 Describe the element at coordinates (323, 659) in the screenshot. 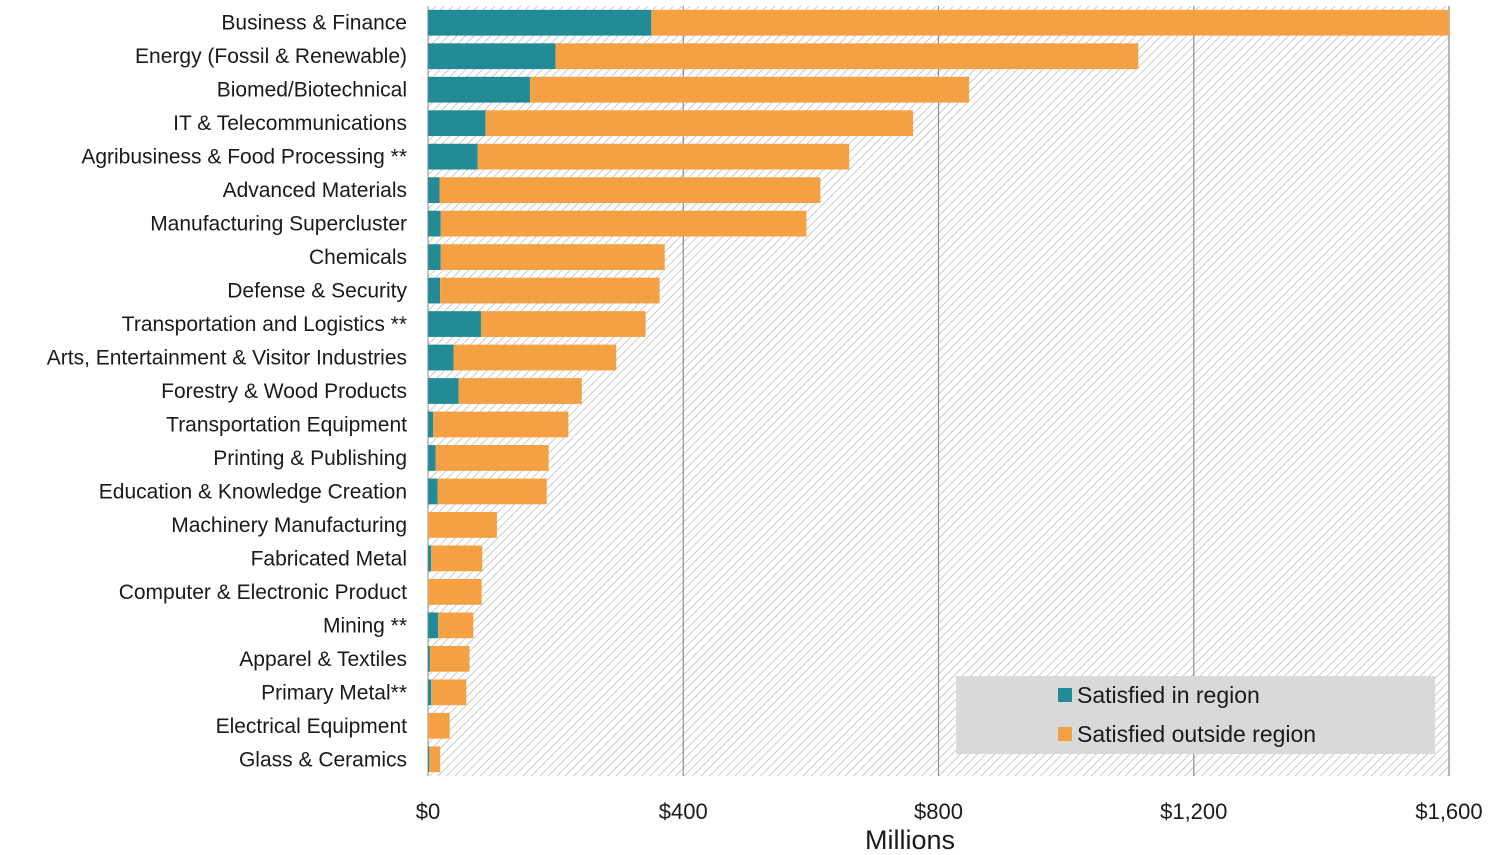

I see `category-label: Apparel & Textiles` at that location.